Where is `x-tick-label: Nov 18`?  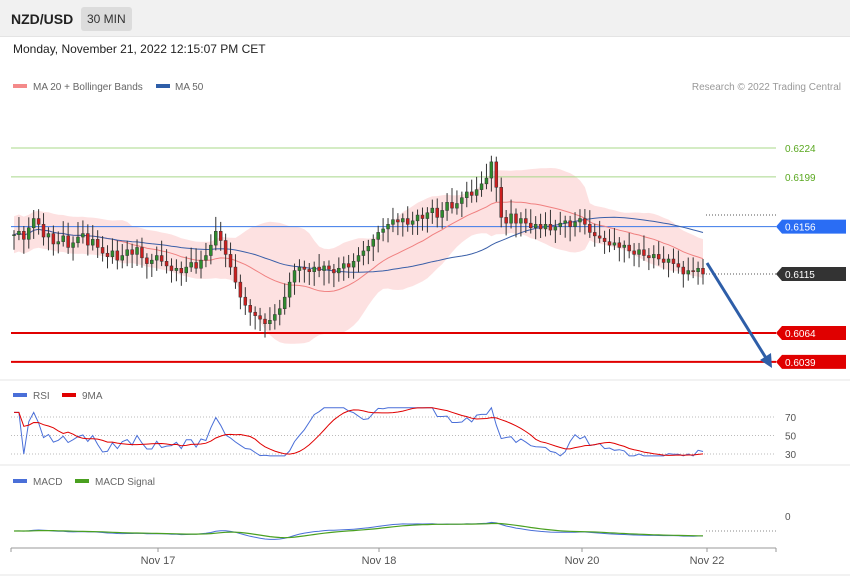
x-tick-label: Nov 18 is located at coordinates (379, 561).